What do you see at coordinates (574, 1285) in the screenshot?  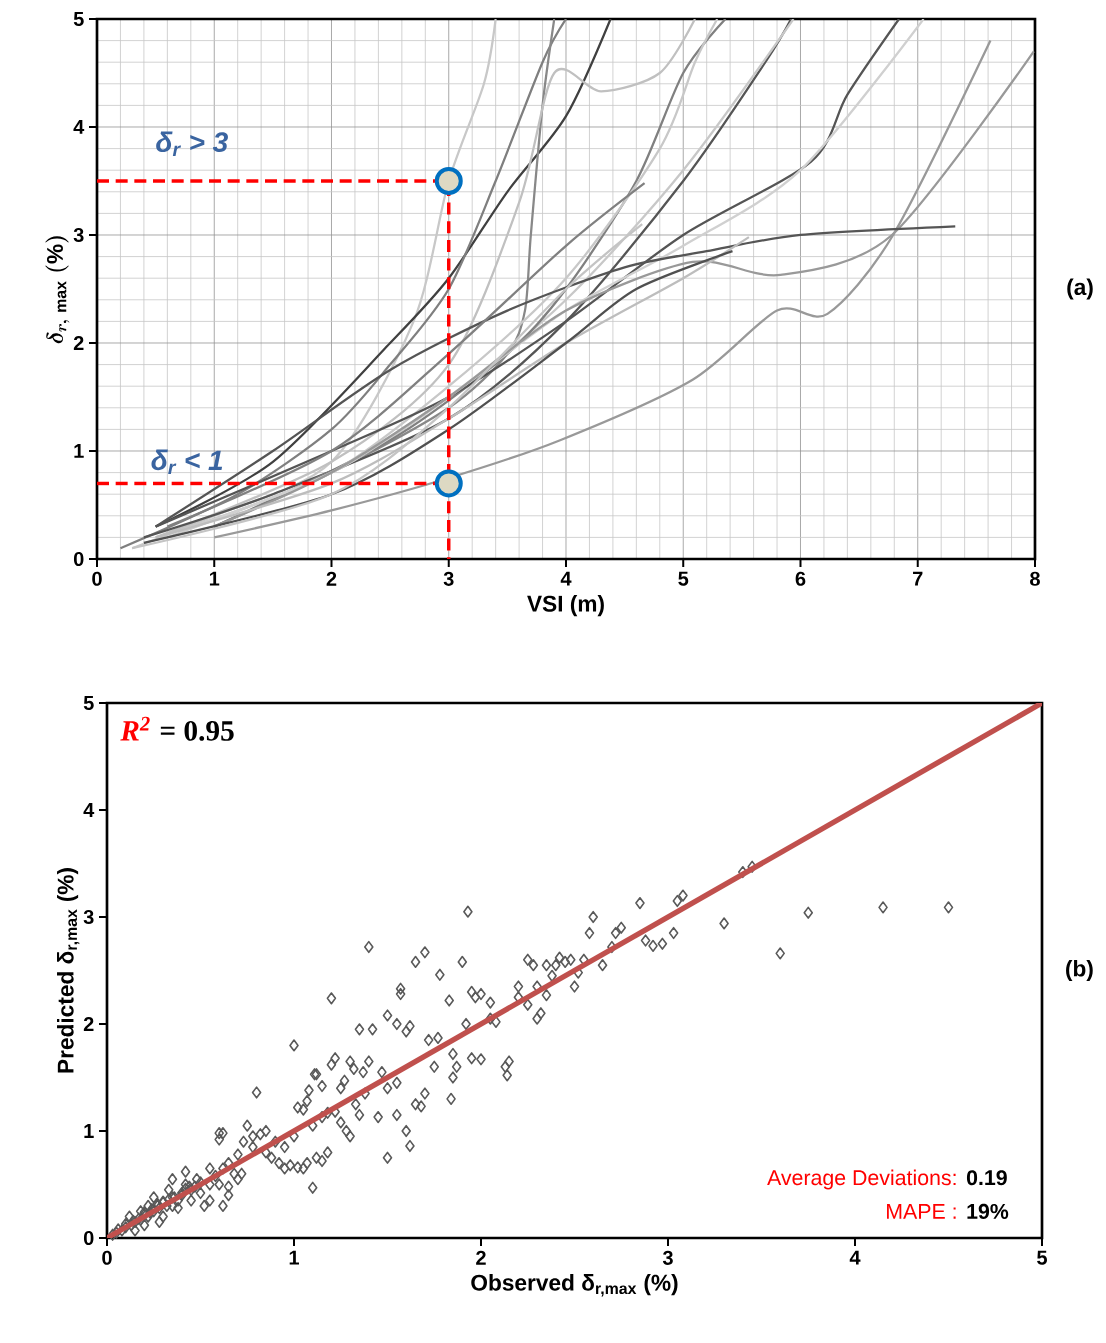 I see `x-axis-title: Observed δ$_{r,max}$ (%)` at bounding box center [574, 1285].